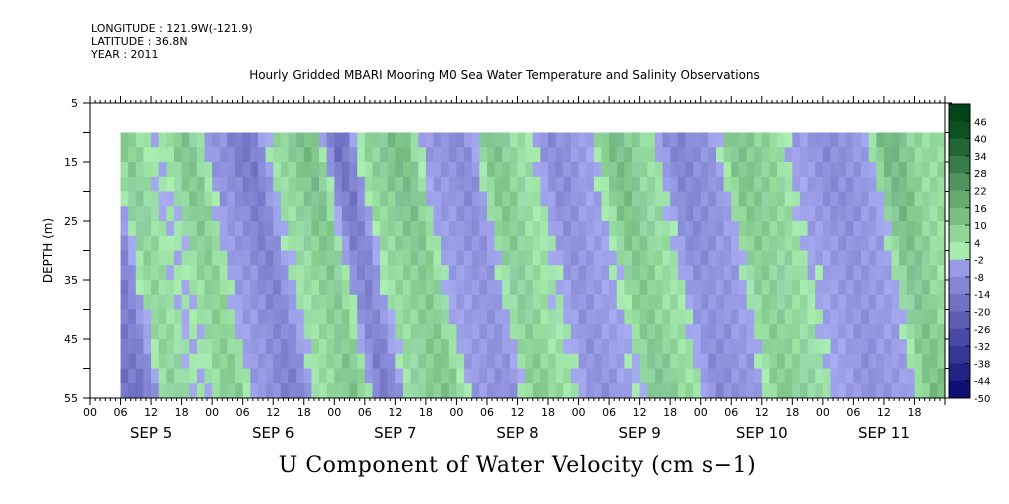 This screenshot has height=504, width=1009. I want to click on colorbar-label: 22, so click(980, 191).